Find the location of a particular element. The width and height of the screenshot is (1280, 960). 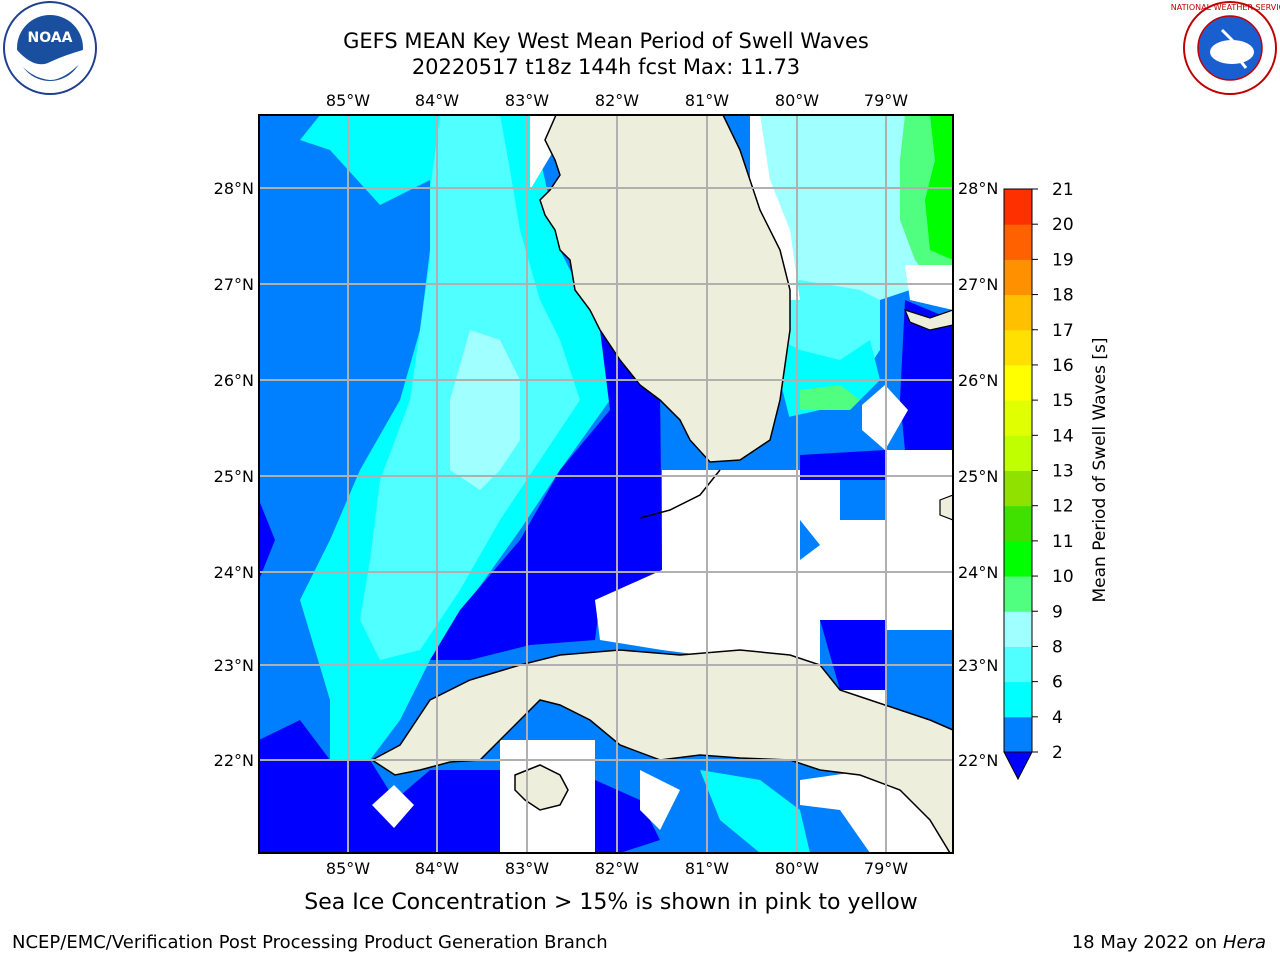

footer-date: 18 May 2022 on Hera is located at coordinates (1169, 942).